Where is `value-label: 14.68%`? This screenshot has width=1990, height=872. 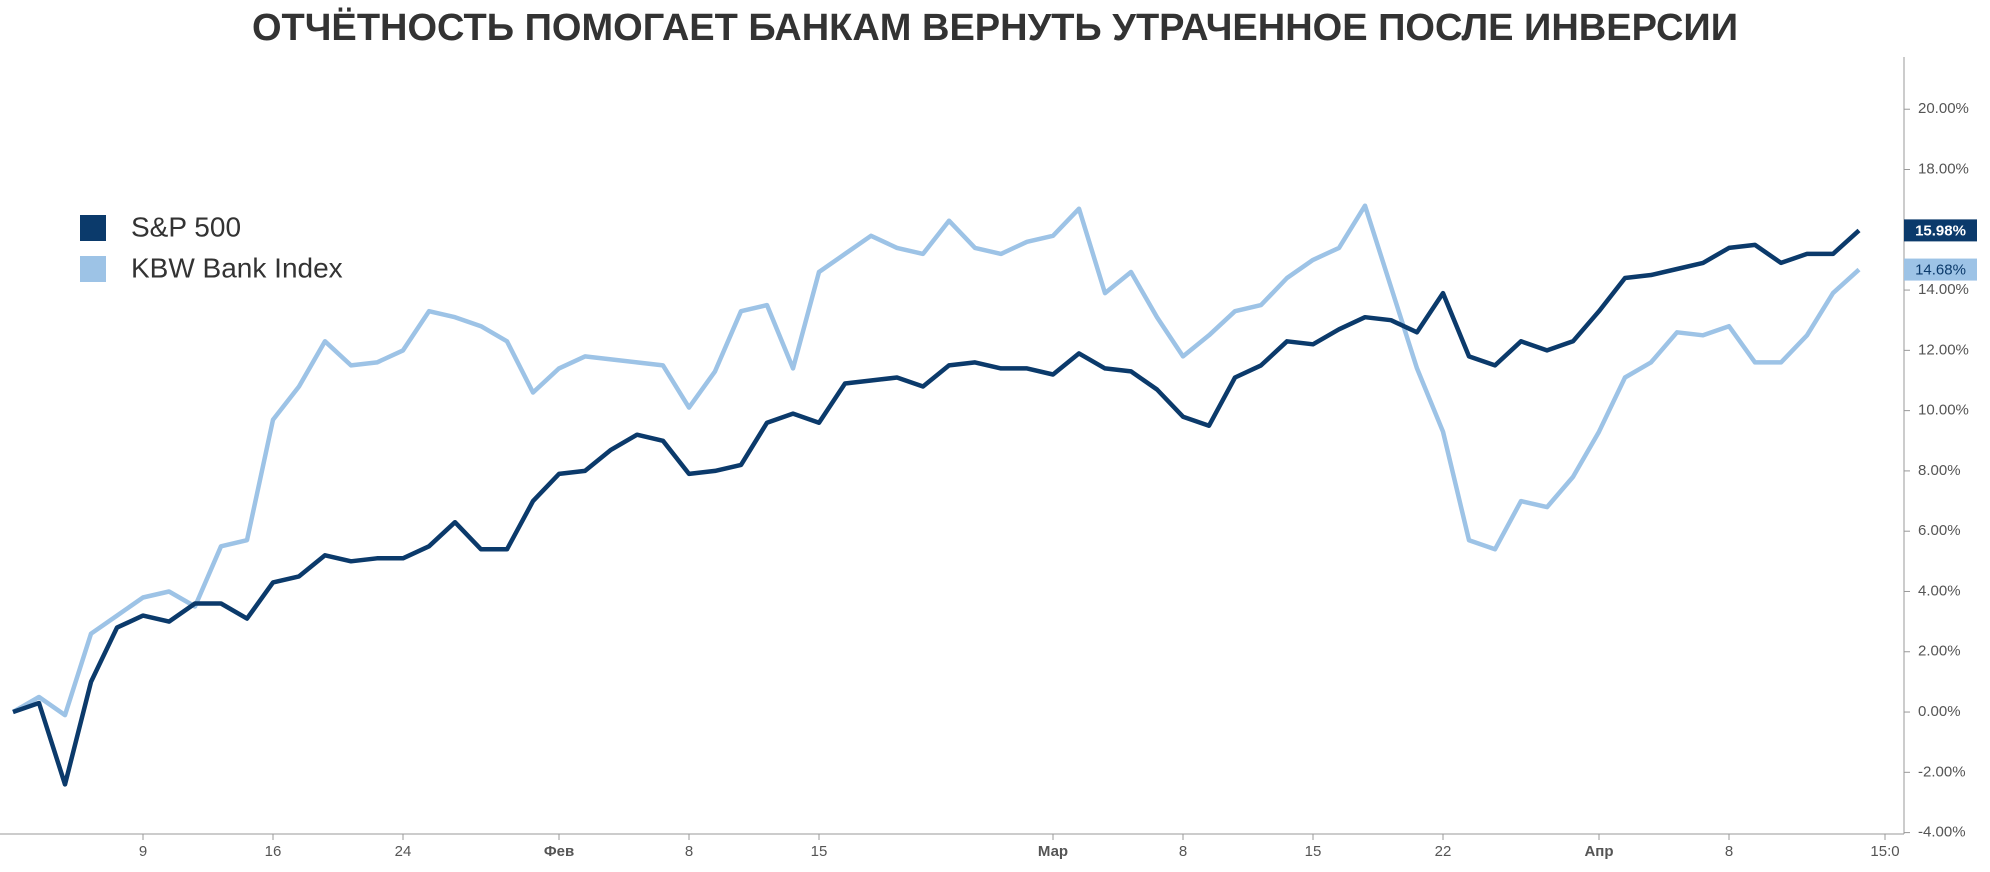
value-label: 14.68% is located at coordinates (1940, 270).